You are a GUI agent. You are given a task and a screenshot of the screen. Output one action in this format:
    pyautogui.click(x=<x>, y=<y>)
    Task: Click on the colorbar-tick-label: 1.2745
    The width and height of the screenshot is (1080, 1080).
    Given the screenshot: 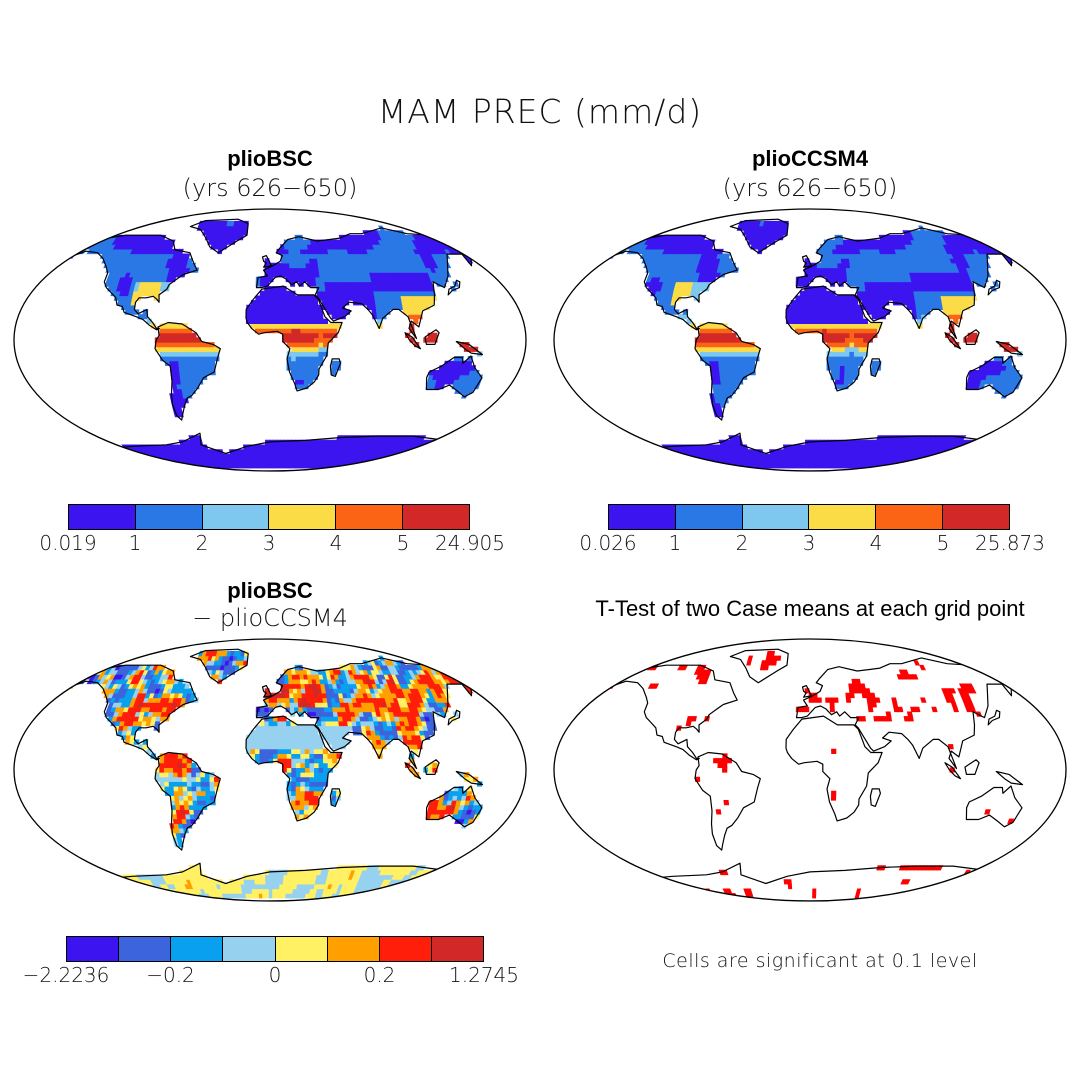 What is the action you would take?
    pyautogui.click(x=484, y=975)
    